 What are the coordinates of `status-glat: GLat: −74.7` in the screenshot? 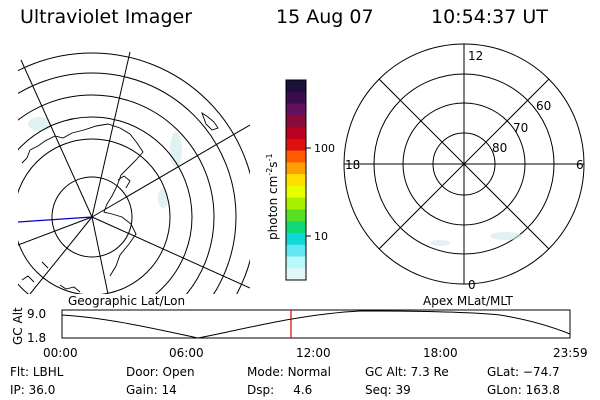 It's located at (523, 372).